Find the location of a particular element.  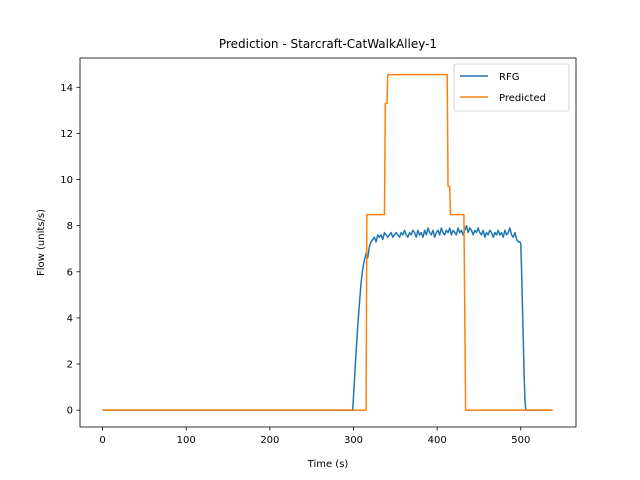

y-tick-label: 14 is located at coordinates (66, 88).